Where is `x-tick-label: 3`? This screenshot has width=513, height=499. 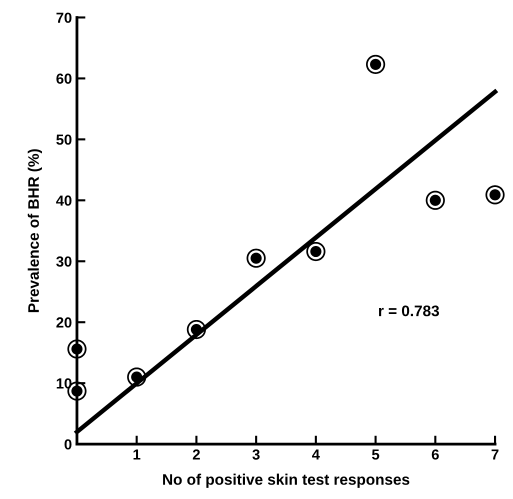 x-tick-label: 3 is located at coordinates (256, 454).